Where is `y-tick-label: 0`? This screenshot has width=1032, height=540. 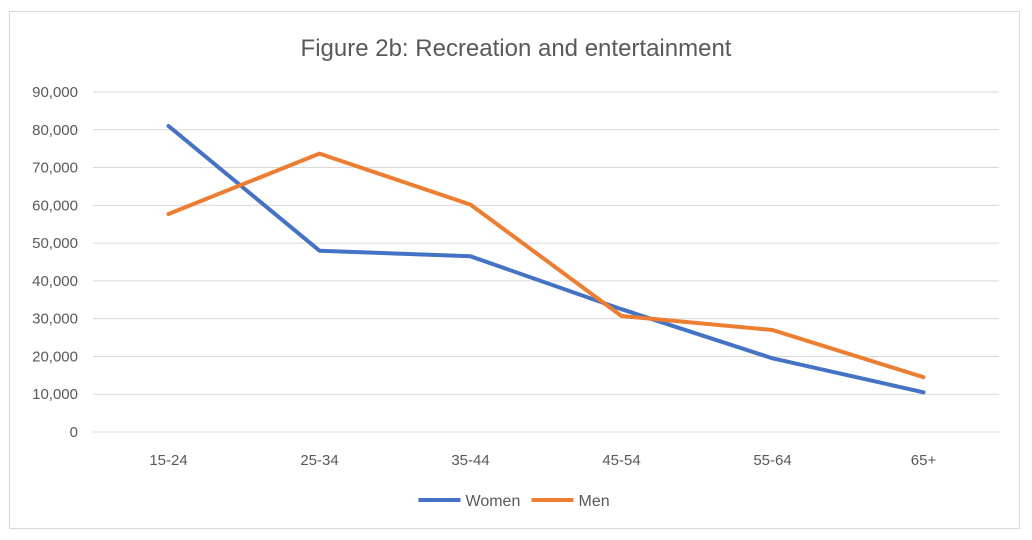 y-tick-label: 0 is located at coordinates (74, 432).